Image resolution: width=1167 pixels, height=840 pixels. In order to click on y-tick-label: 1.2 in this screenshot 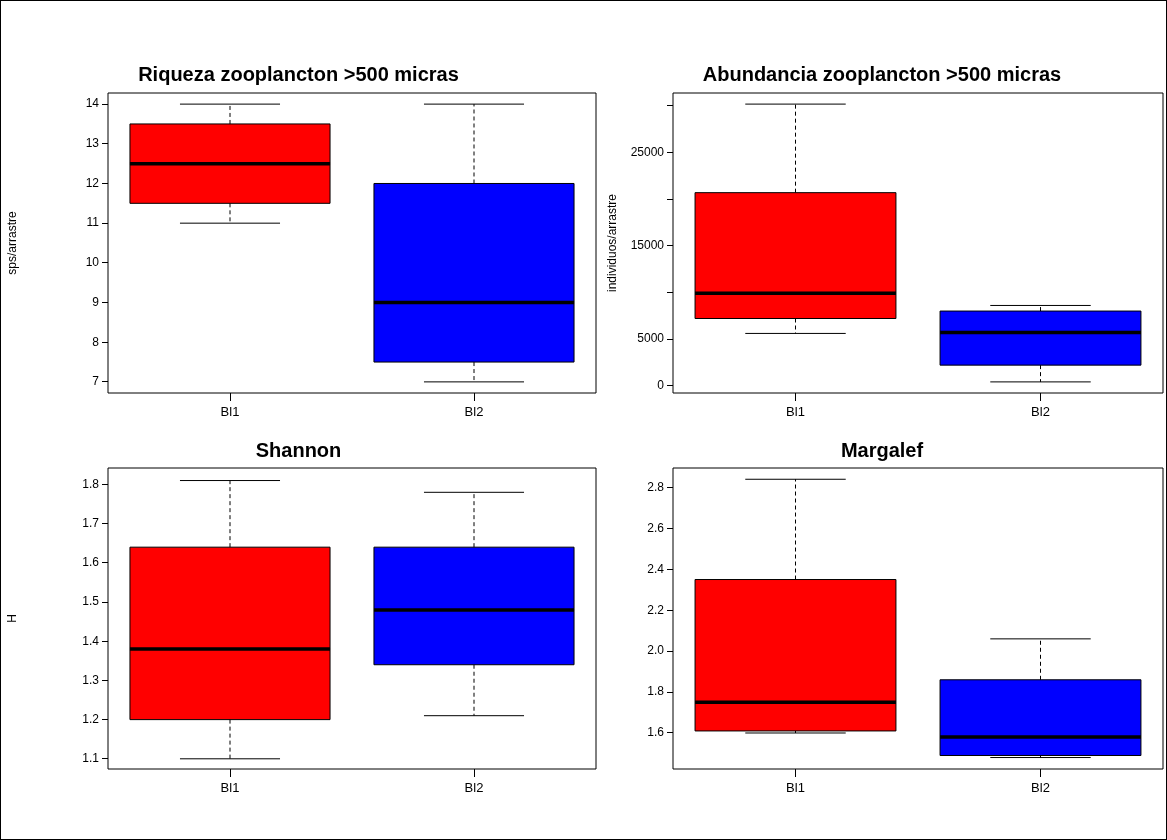, I will do `click(91, 718)`.